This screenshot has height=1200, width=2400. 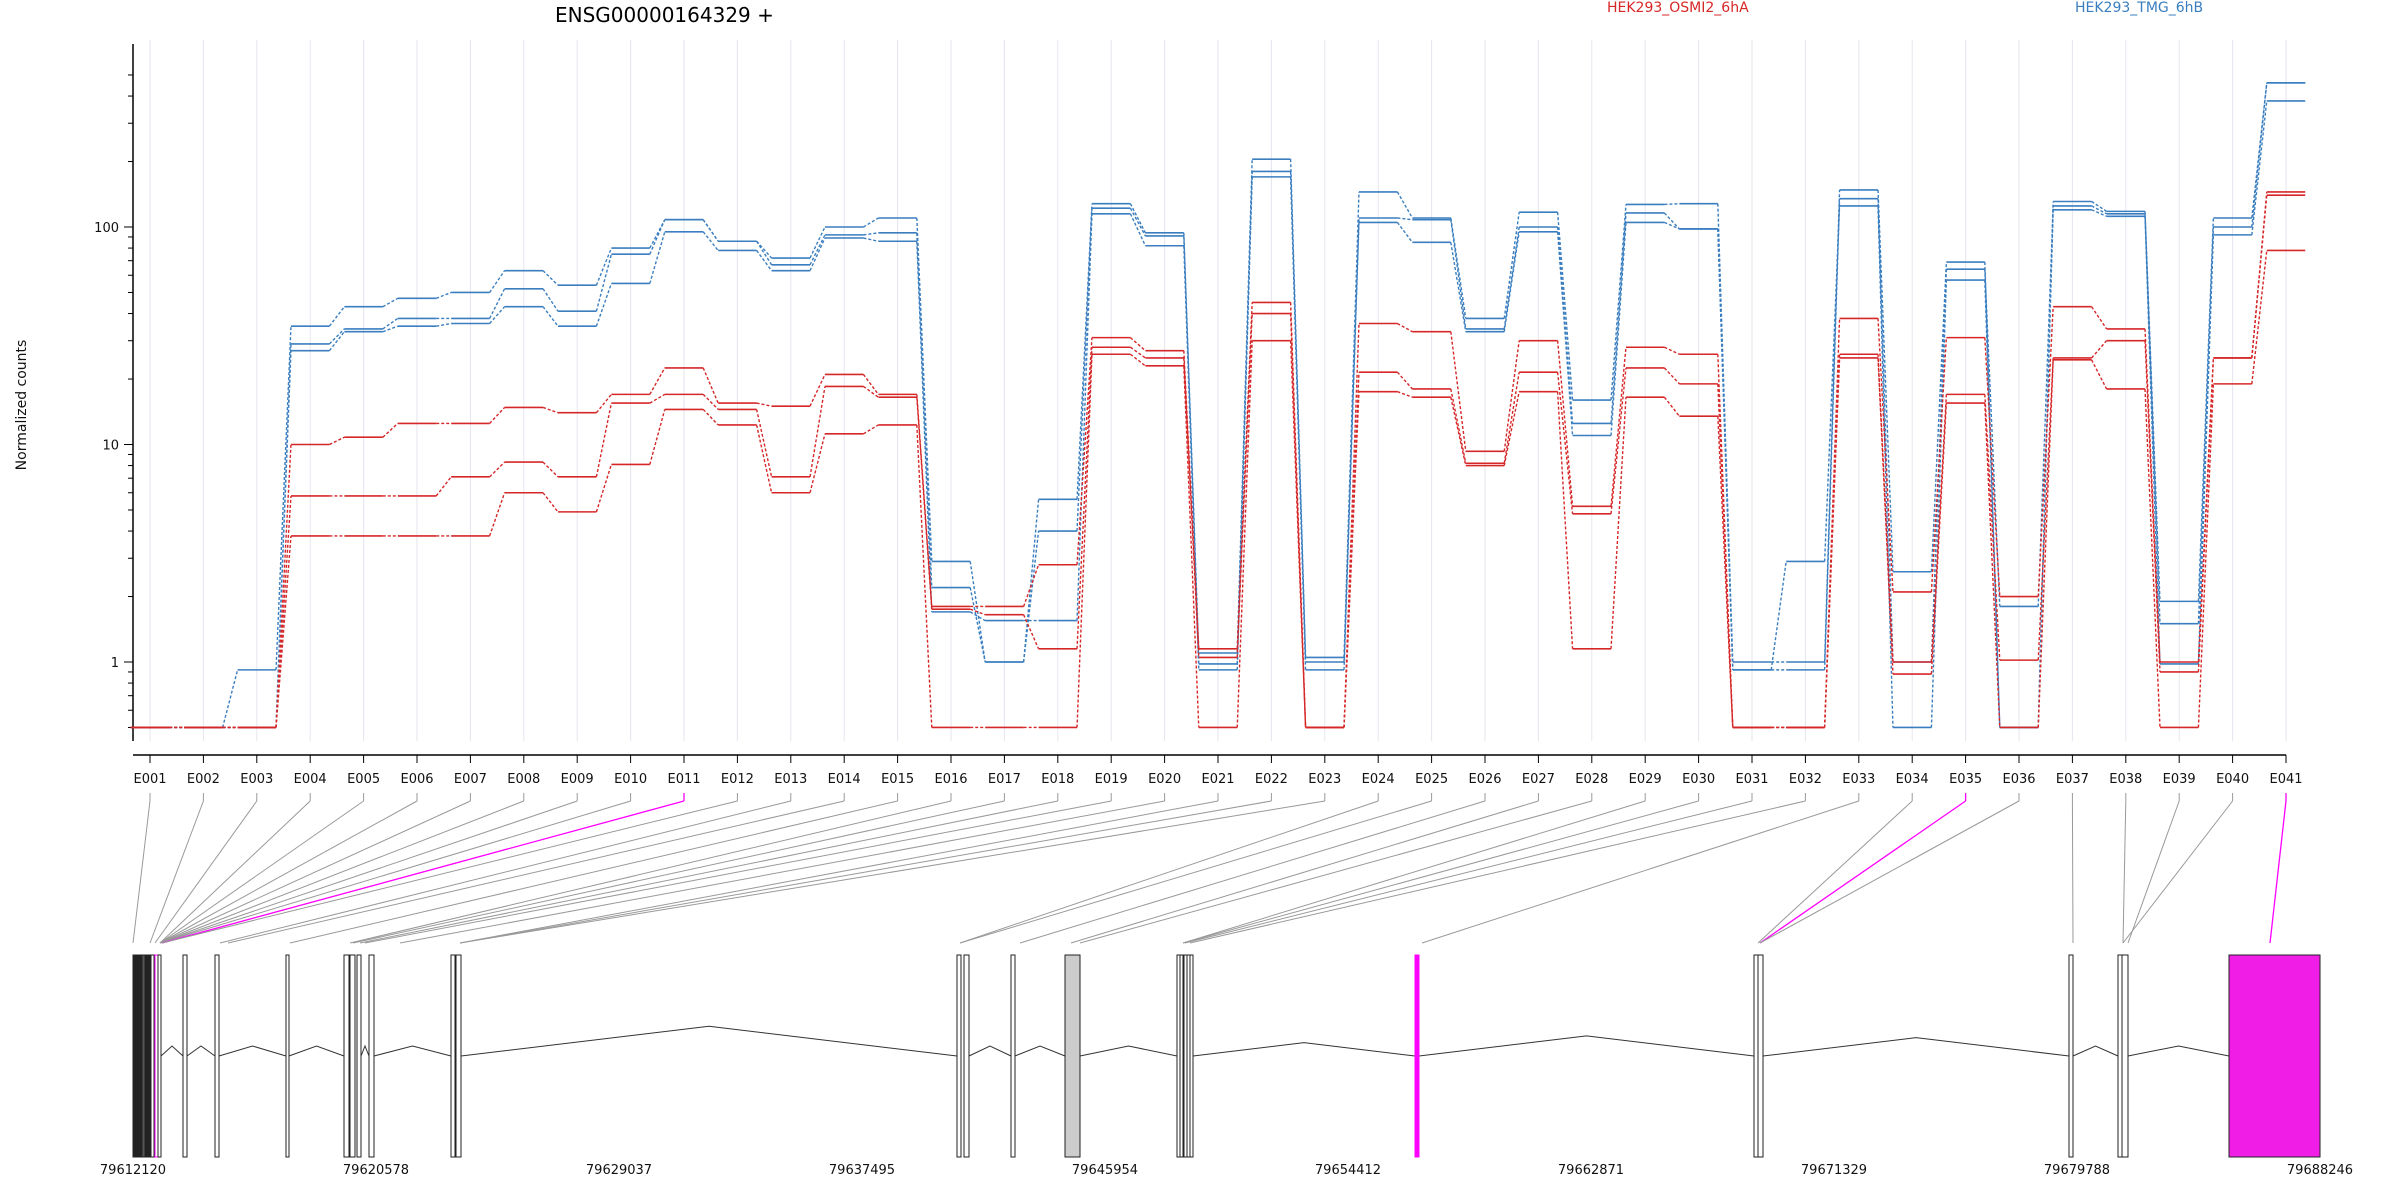 I want to click on x-tick-label-E005: E005, so click(x=363, y=779).